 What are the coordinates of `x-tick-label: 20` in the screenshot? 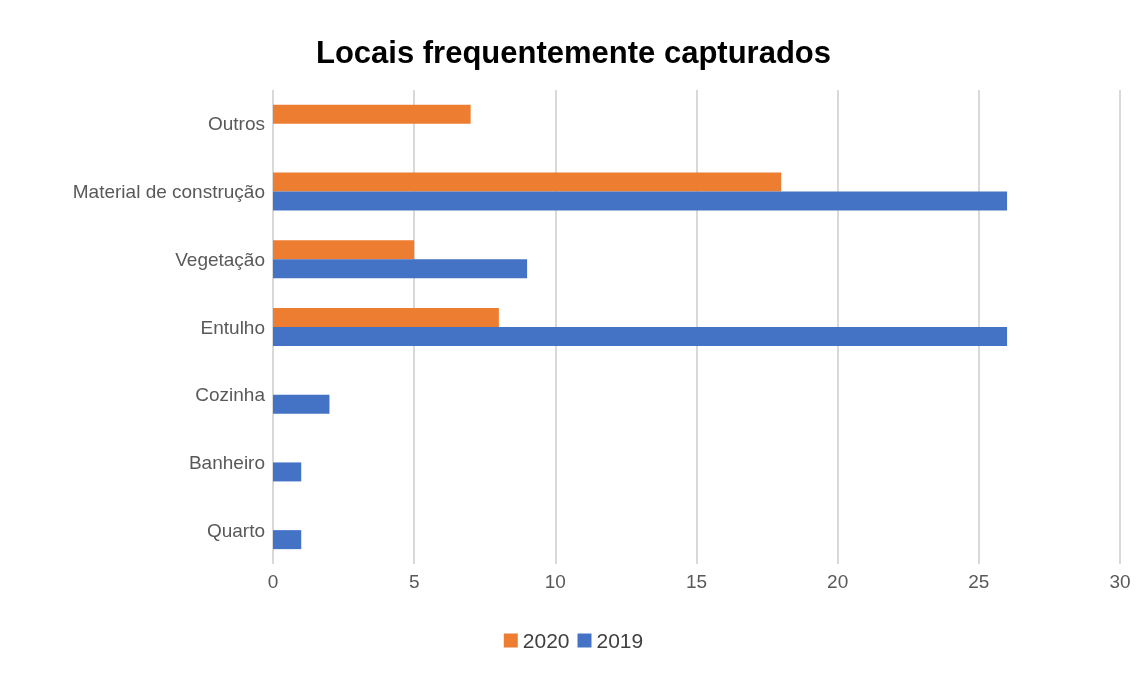 It's located at (838, 581).